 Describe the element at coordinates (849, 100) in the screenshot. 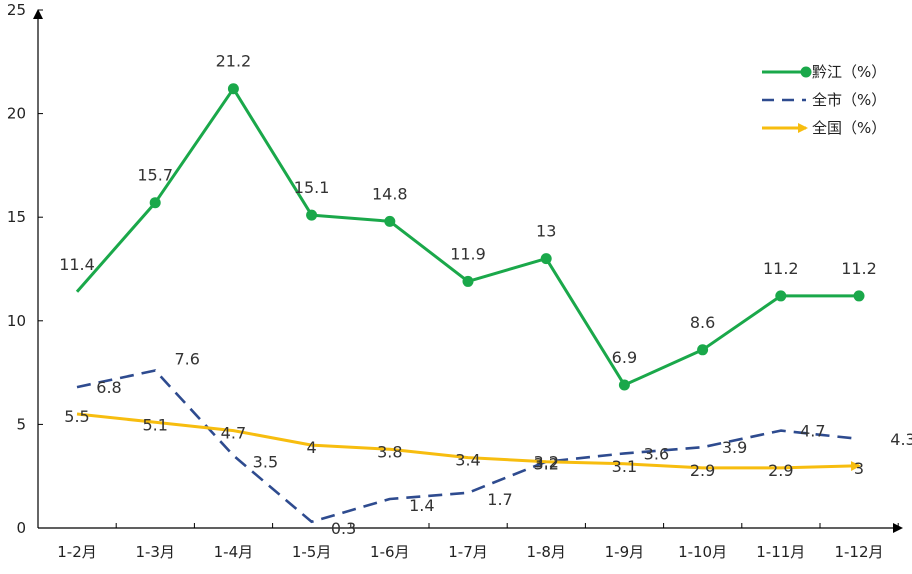

I see `legend-label-2: 全市（%）` at that location.